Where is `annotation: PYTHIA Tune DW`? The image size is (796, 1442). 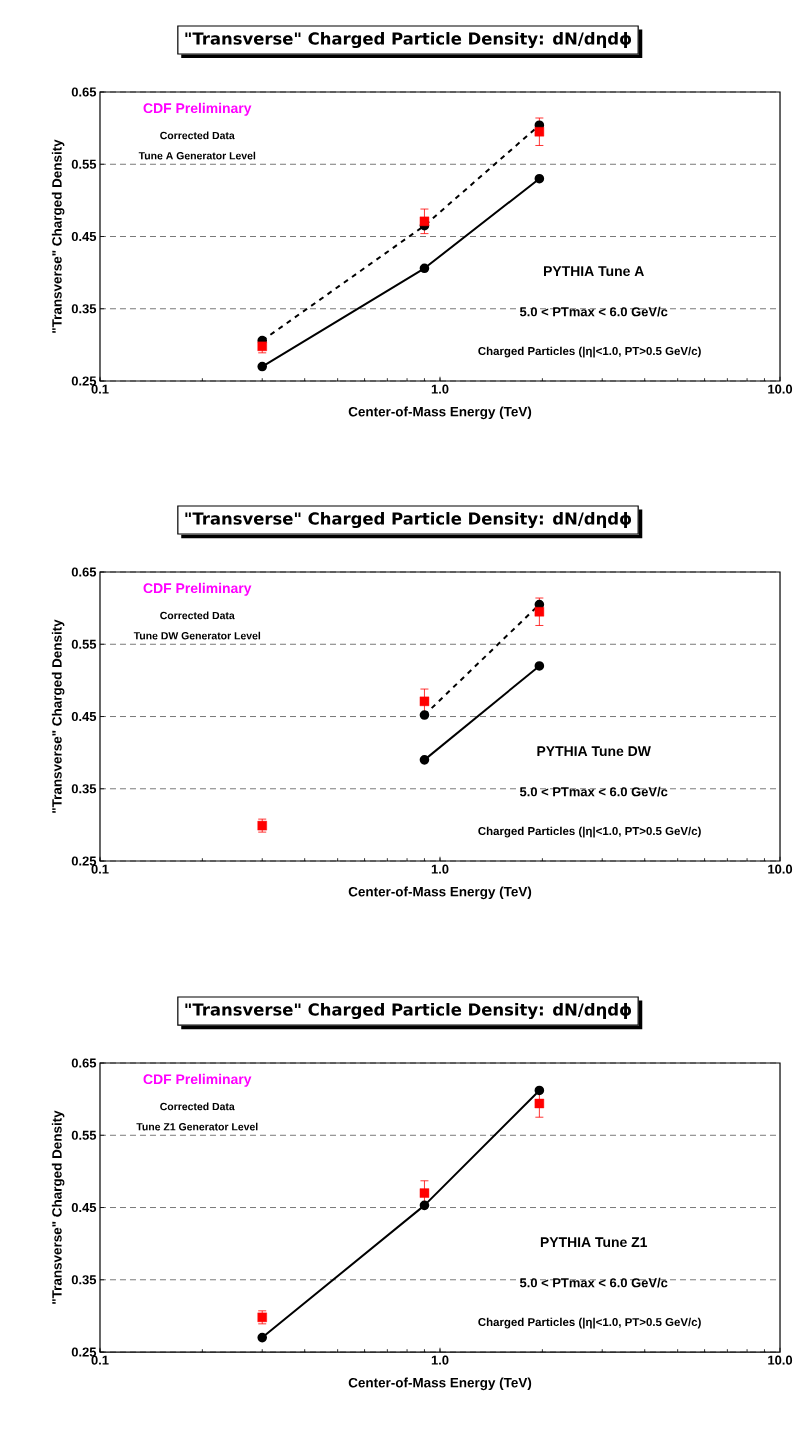
annotation: PYTHIA Tune DW is located at coordinates (594, 751).